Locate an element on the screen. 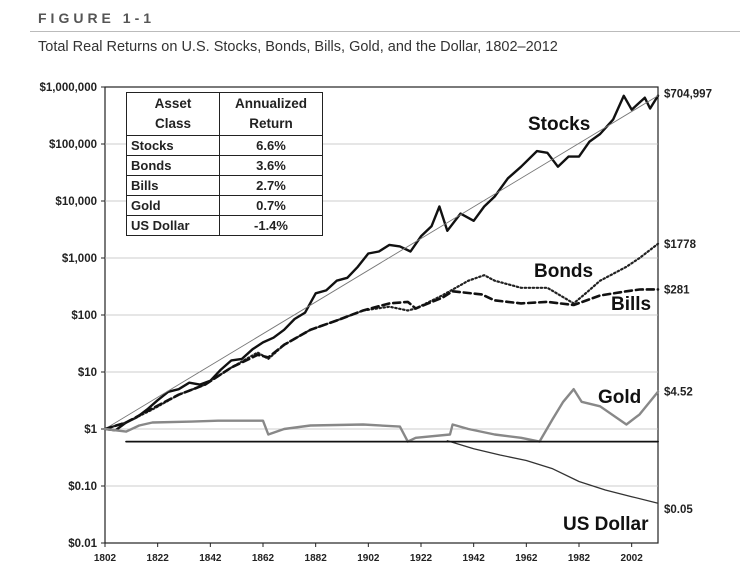  series-label-bills: Bills is located at coordinates (631, 304).